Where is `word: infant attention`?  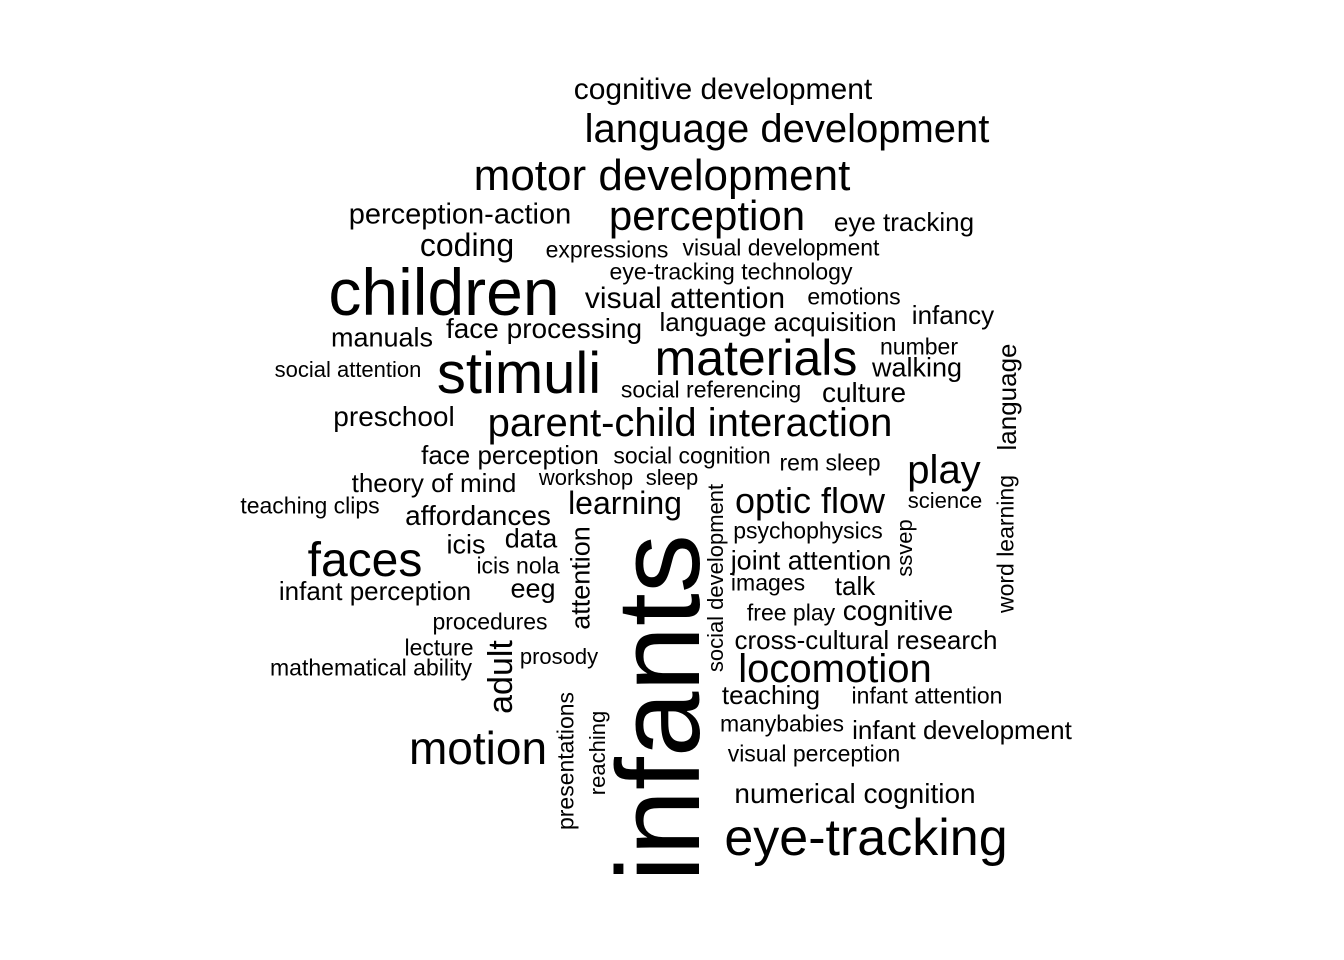 word: infant attention is located at coordinates (927, 695).